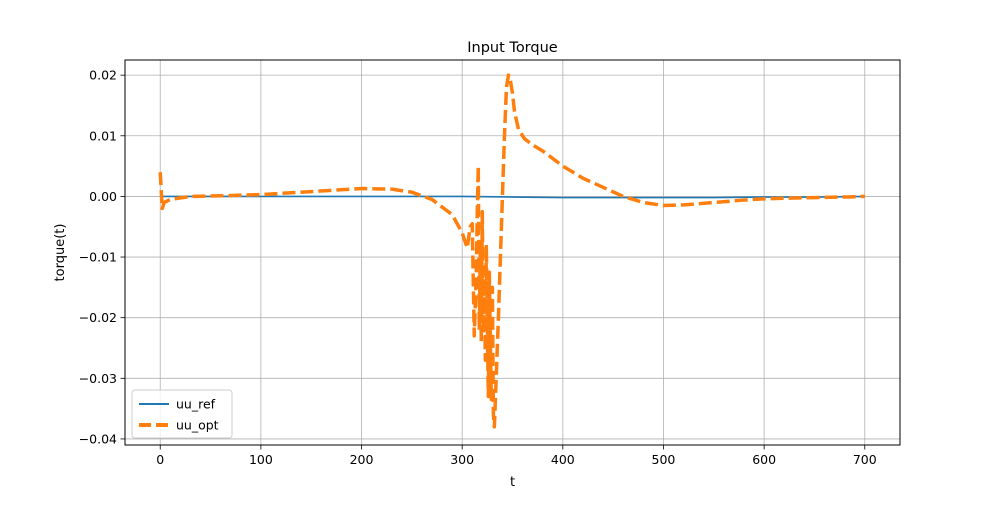 This screenshot has height=505, width=1000. What do you see at coordinates (98, 438) in the screenshot?
I see `y-tick-label: −0.04` at bounding box center [98, 438].